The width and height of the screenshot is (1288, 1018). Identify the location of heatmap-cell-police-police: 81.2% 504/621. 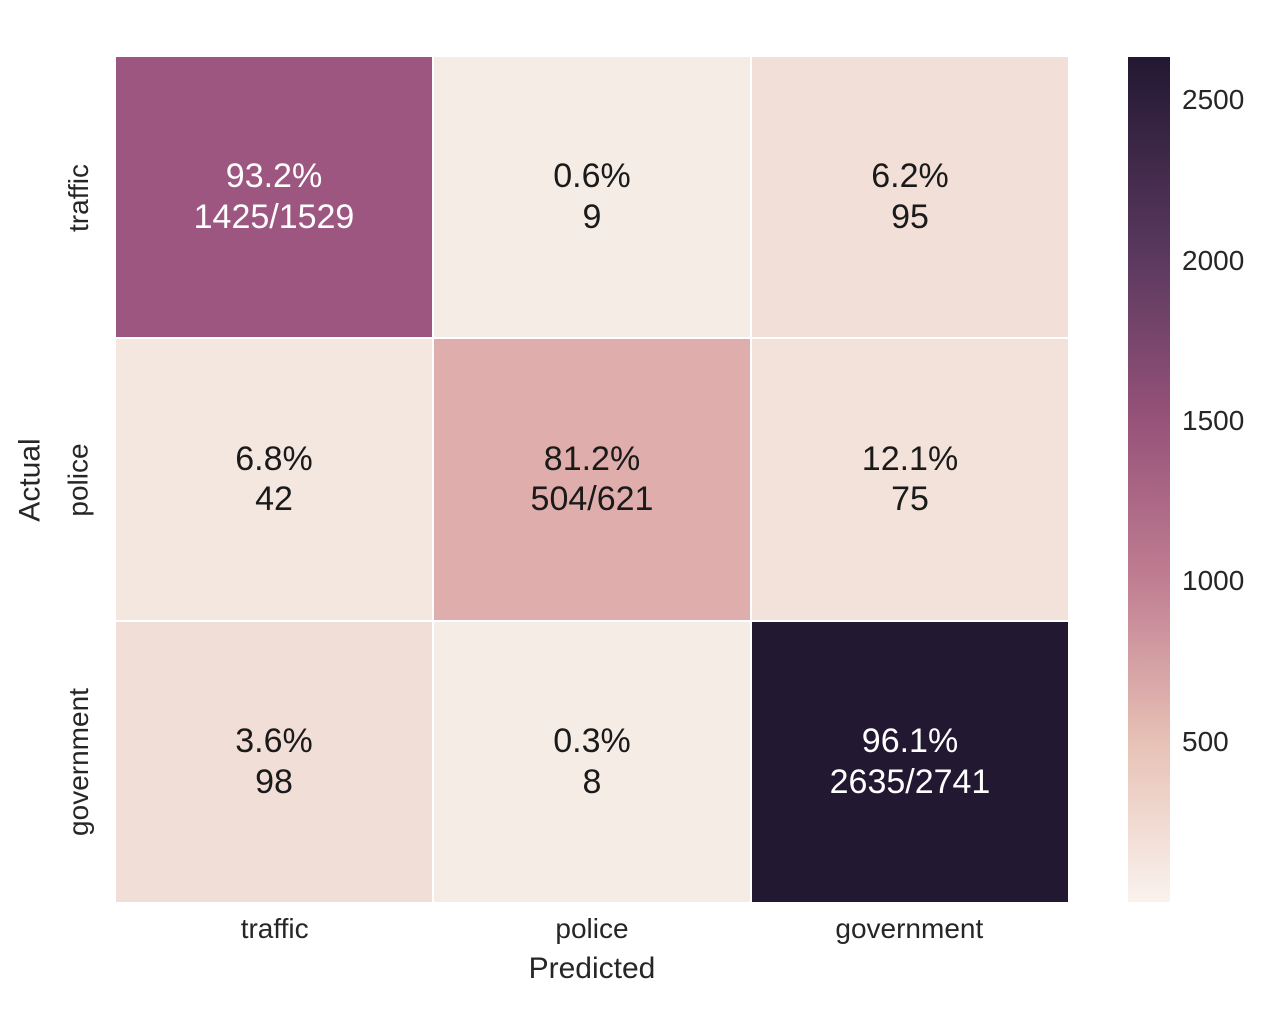
(592, 479).